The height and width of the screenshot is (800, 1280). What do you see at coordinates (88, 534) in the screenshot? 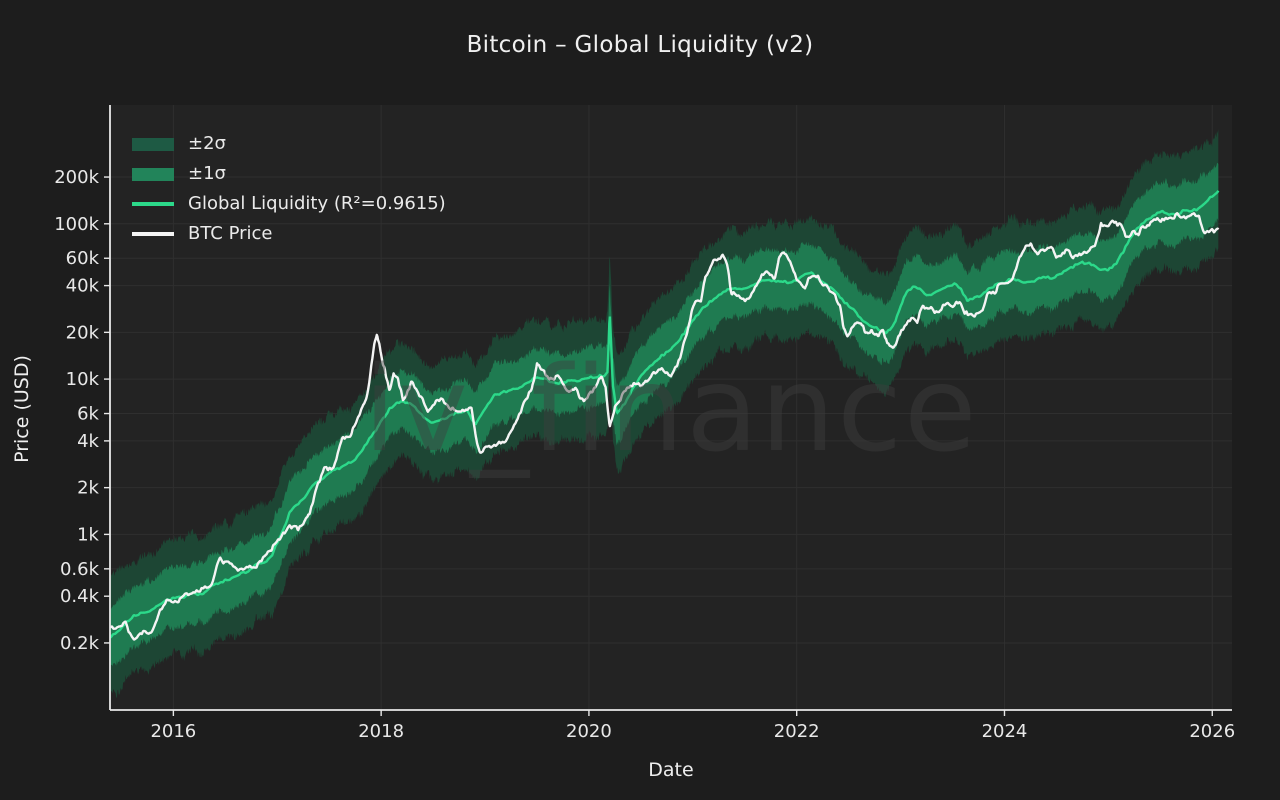
I see `y-tick-label: 1k` at bounding box center [88, 534].